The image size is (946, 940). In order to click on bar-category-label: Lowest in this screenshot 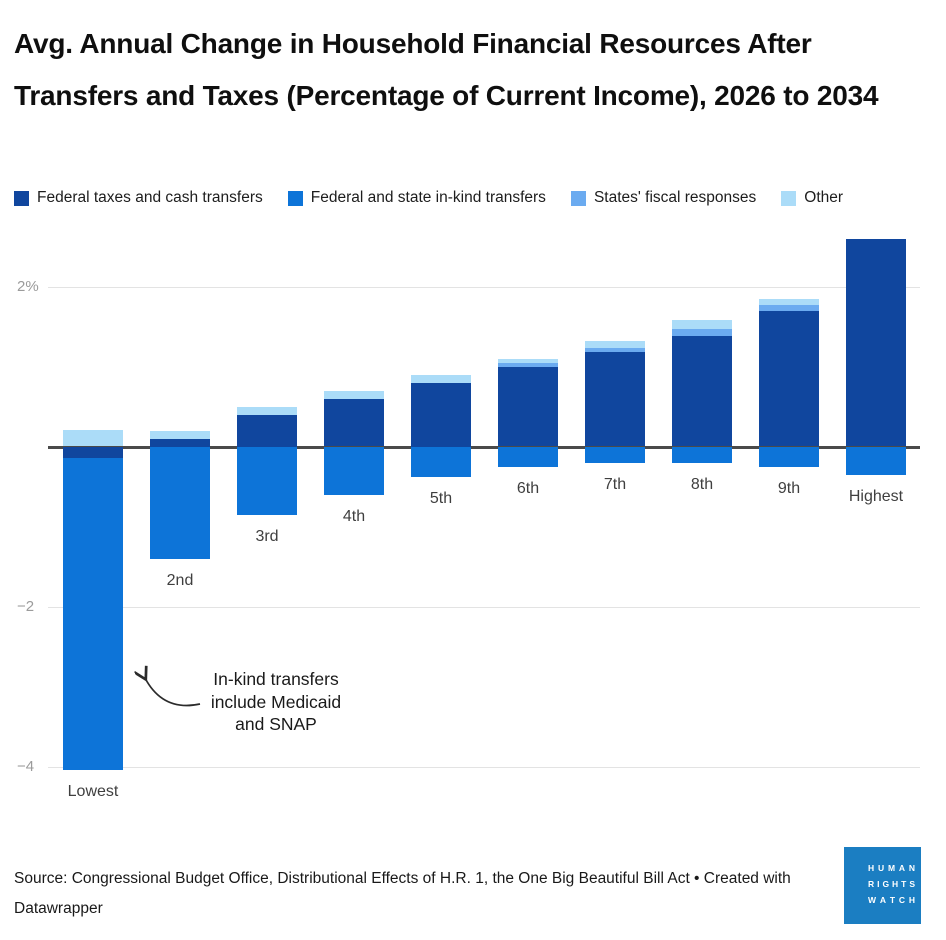, I will do `click(93, 791)`.